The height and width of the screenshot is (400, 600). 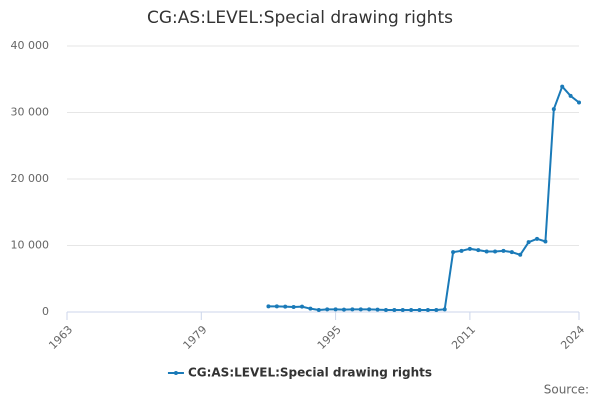 What do you see at coordinates (195, 337) in the screenshot?
I see `x-tick-label: 1979` at bounding box center [195, 337].